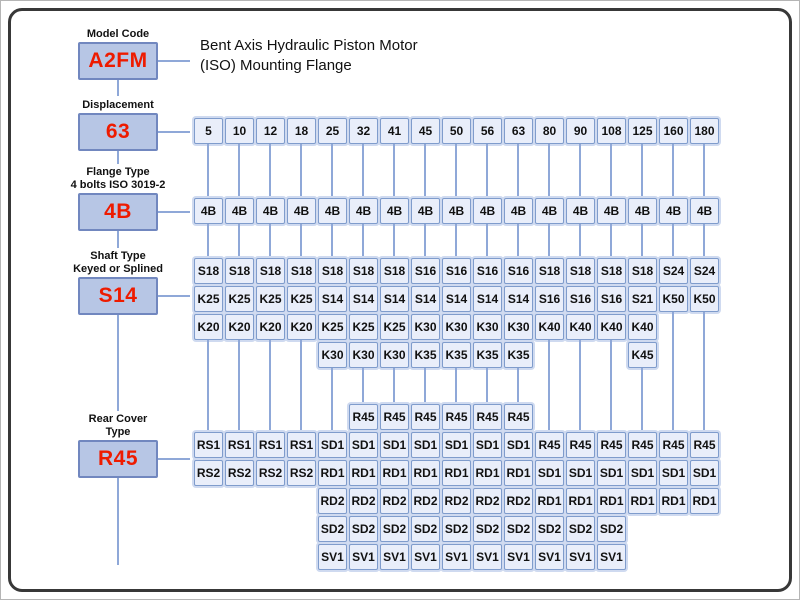 This screenshot has height=600, width=800. Describe the element at coordinates (673, 131) in the screenshot. I see `displacement-option-160: 160` at that location.